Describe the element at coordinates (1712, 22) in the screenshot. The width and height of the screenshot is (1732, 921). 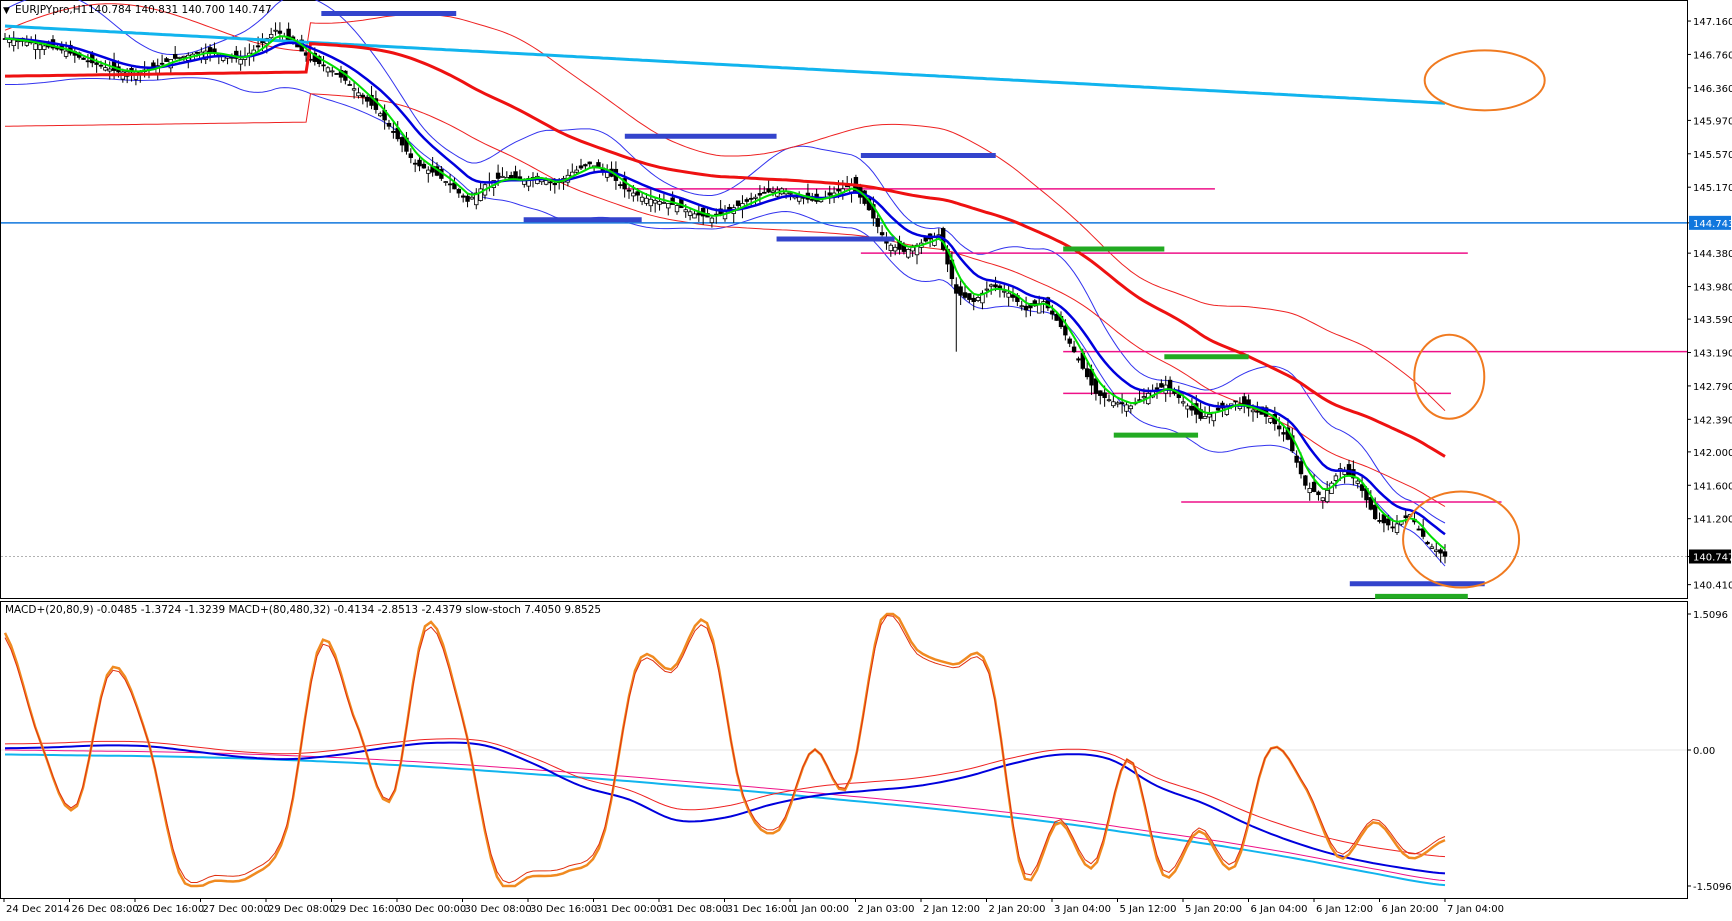
I see `y-tick-label: 147.160` at that location.